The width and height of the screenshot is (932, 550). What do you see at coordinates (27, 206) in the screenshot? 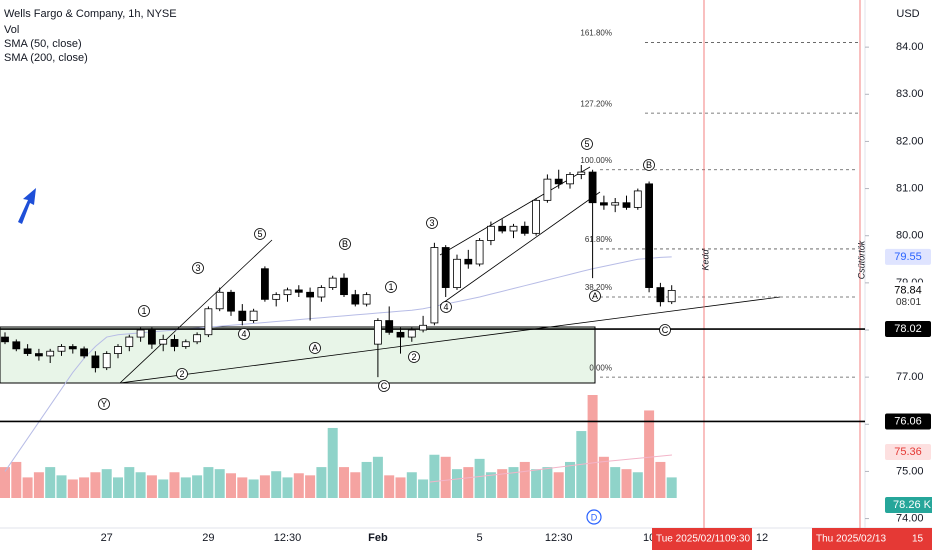
I see `arrow` at bounding box center [27, 206].